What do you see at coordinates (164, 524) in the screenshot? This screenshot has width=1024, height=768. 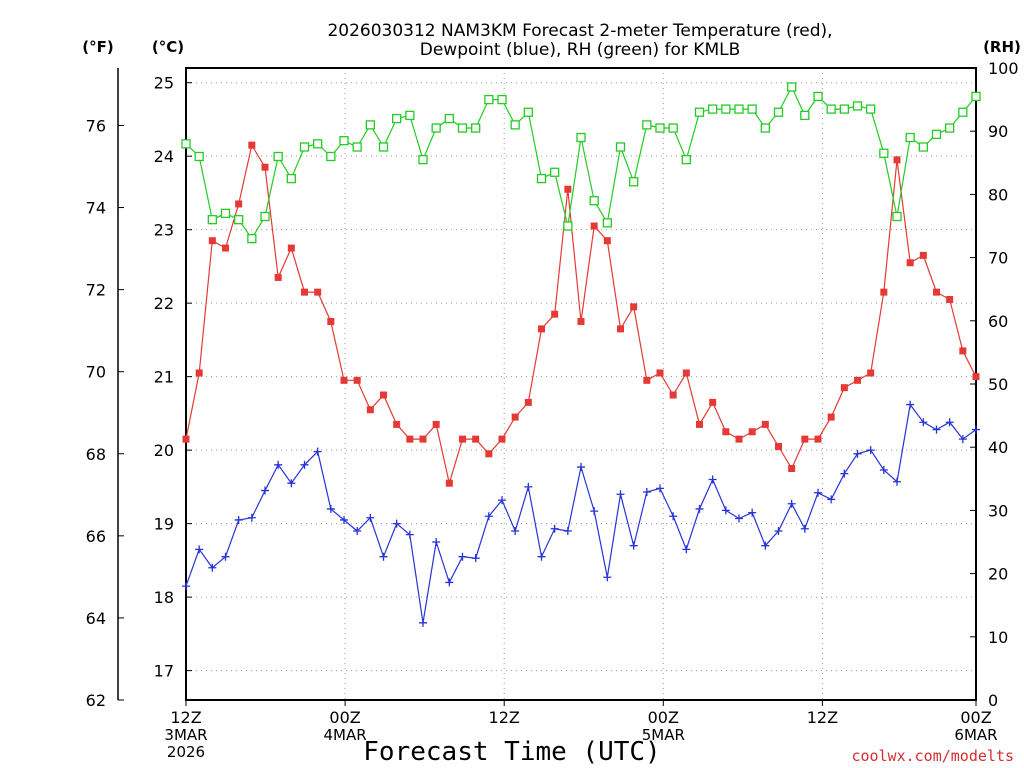 I see `celsius-tick-label: 19` at bounding box center [164, 524].